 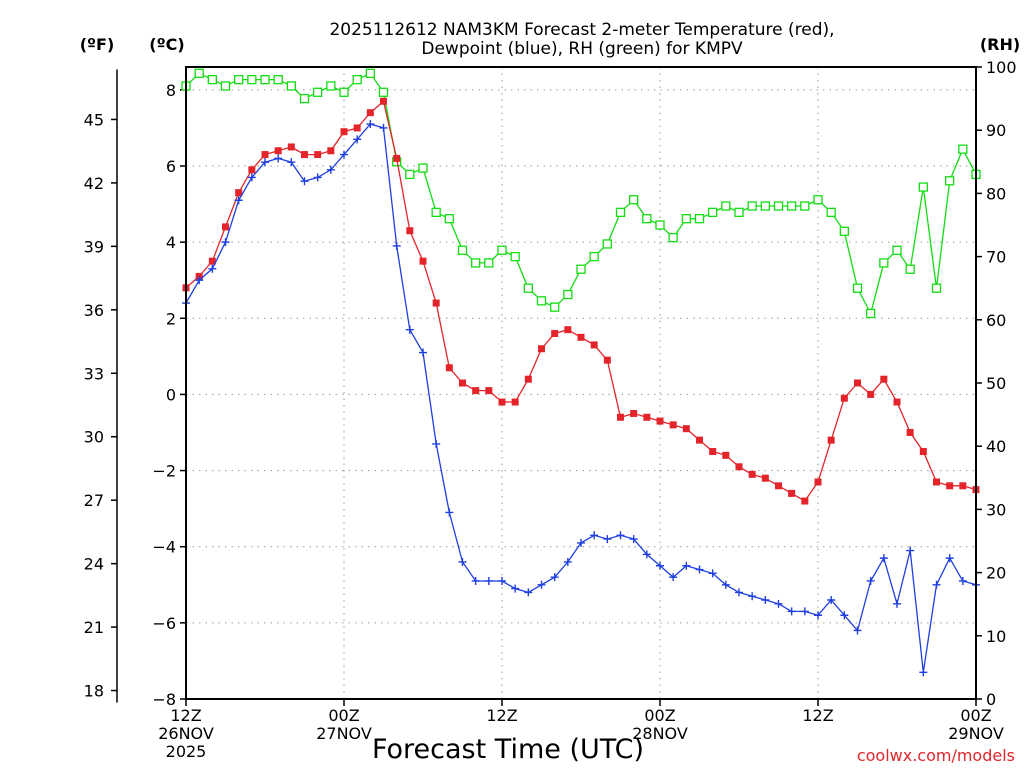 I want to click on fahrenheit-tick-label: 33, so click(x=94, y=373).